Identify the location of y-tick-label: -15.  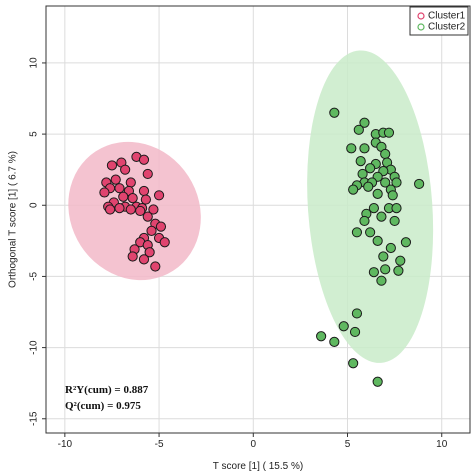
(34, 418).